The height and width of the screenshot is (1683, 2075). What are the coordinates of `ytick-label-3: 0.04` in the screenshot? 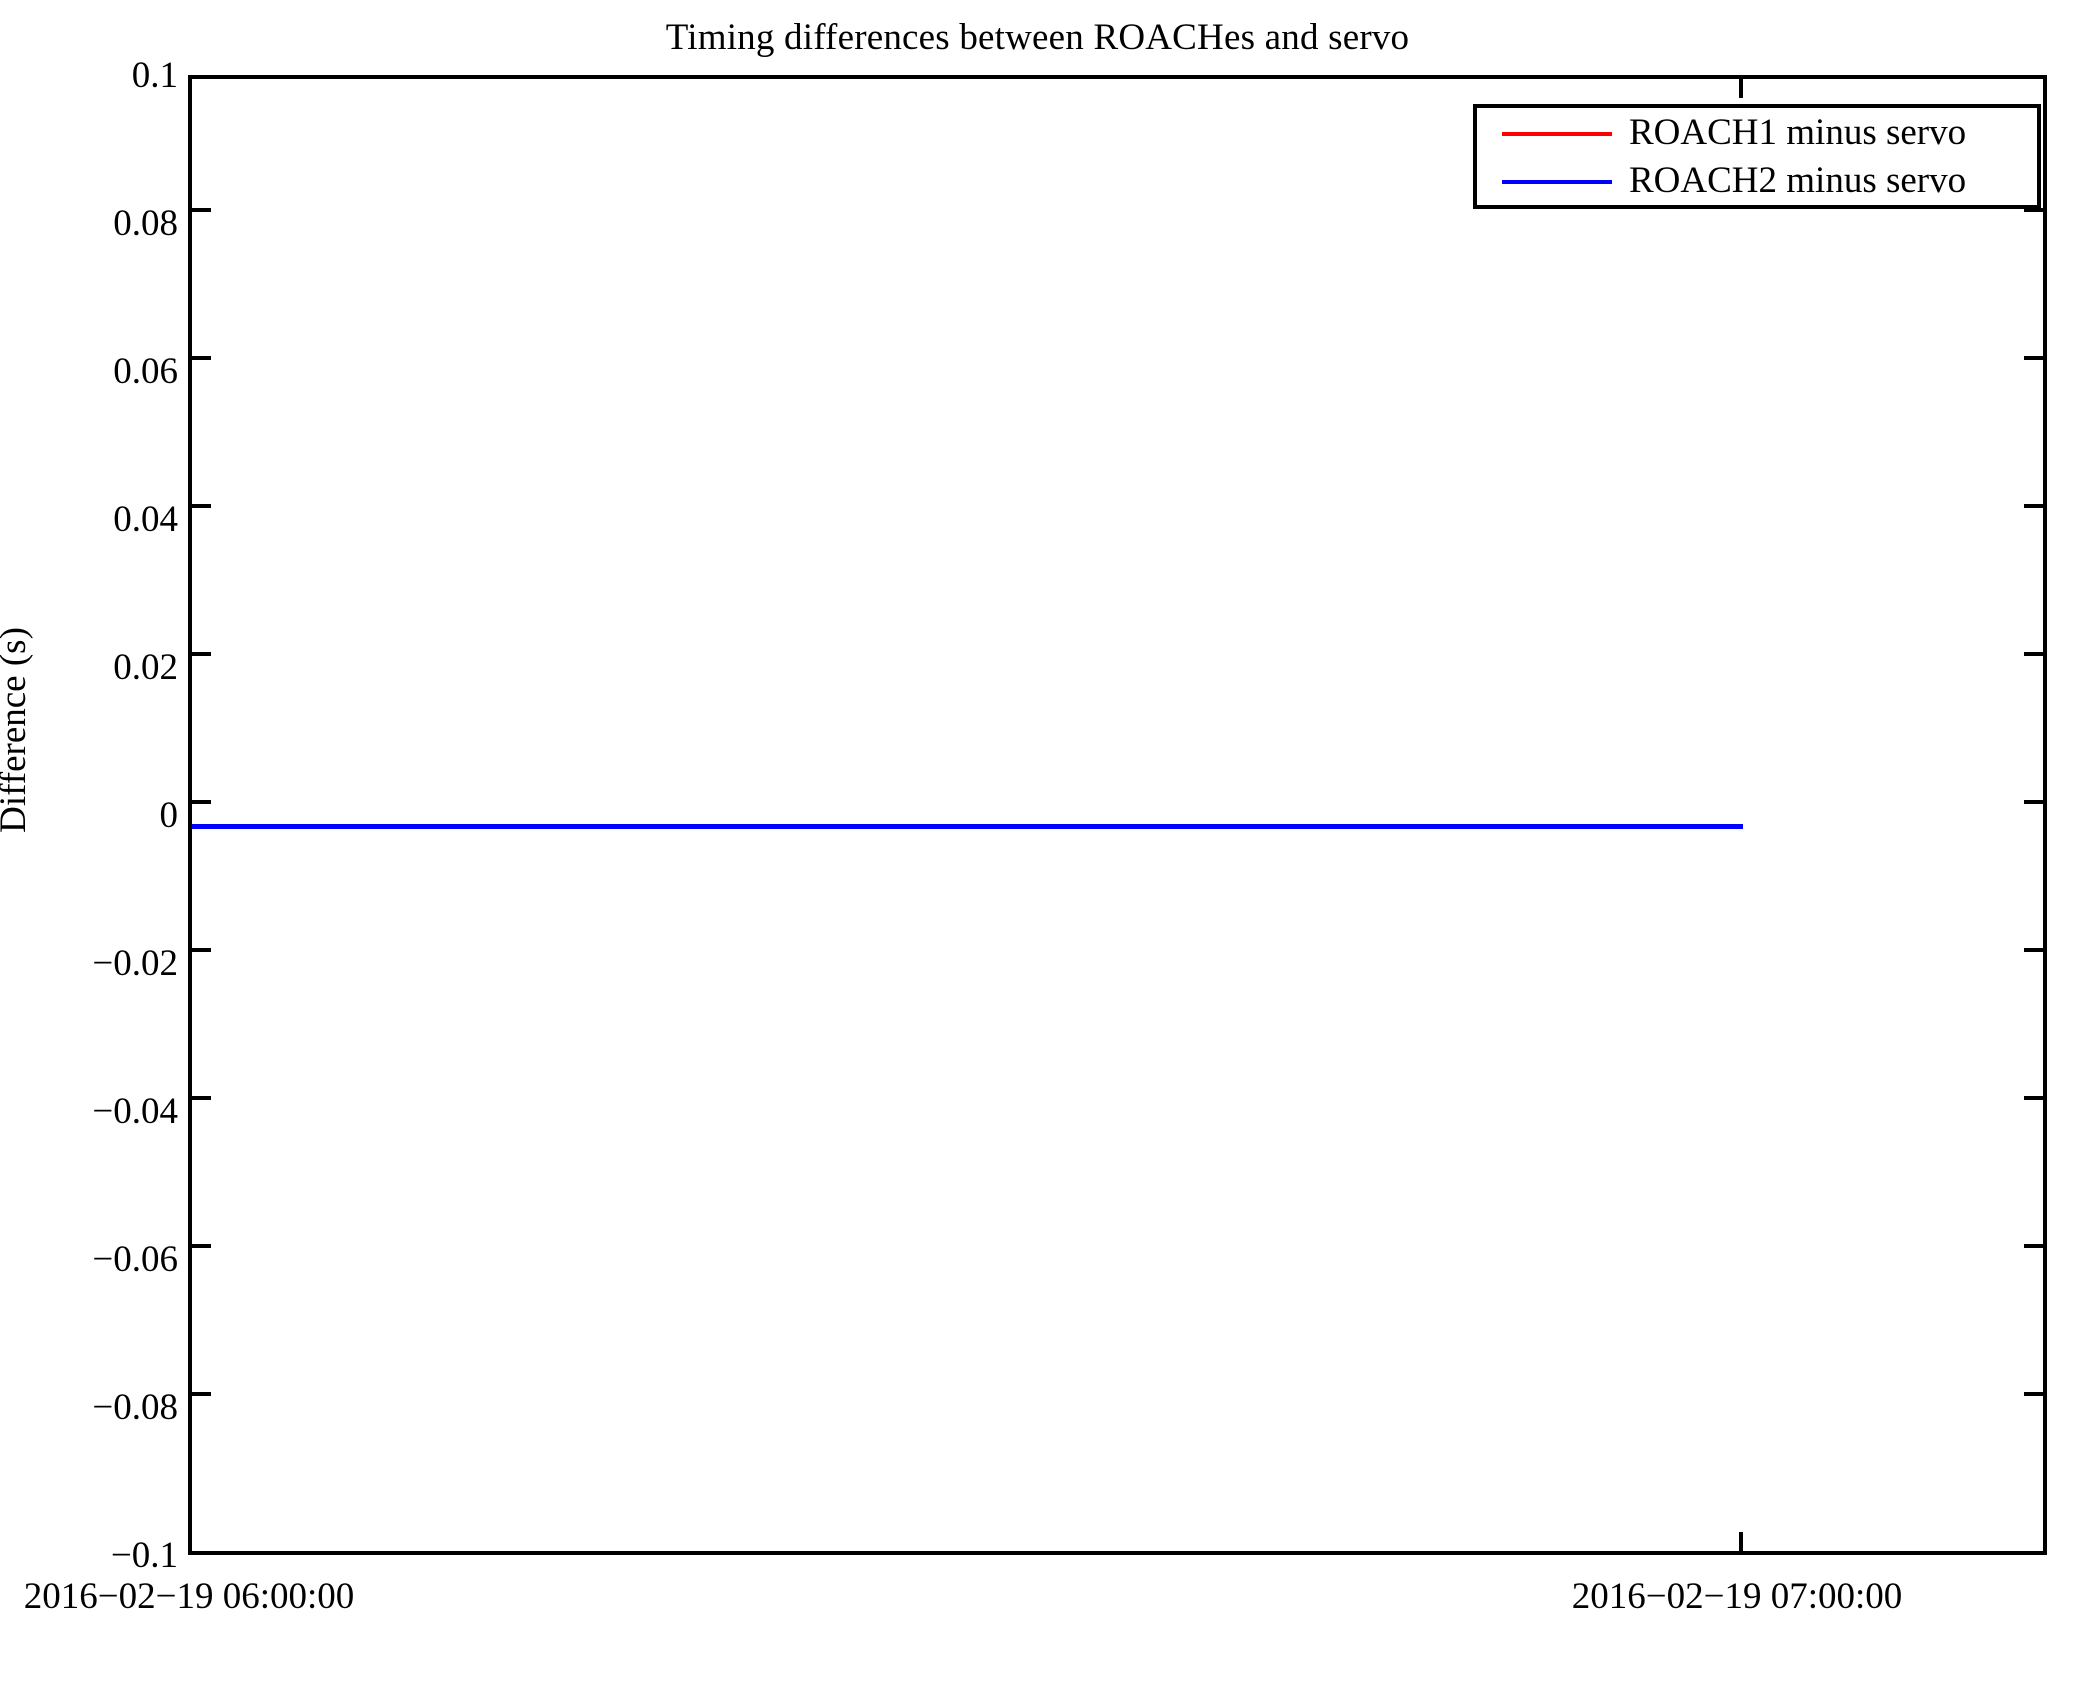 It's located at (145, 519).